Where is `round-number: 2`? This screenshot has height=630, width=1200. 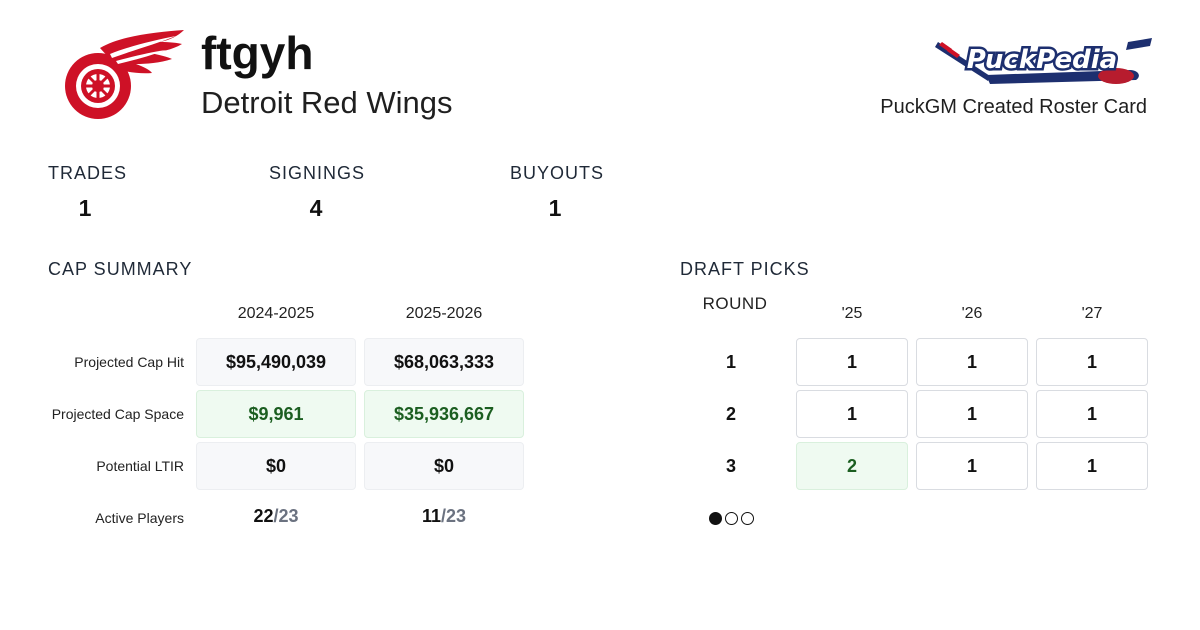
round-number: 2 is located at coordinates (730, 414).